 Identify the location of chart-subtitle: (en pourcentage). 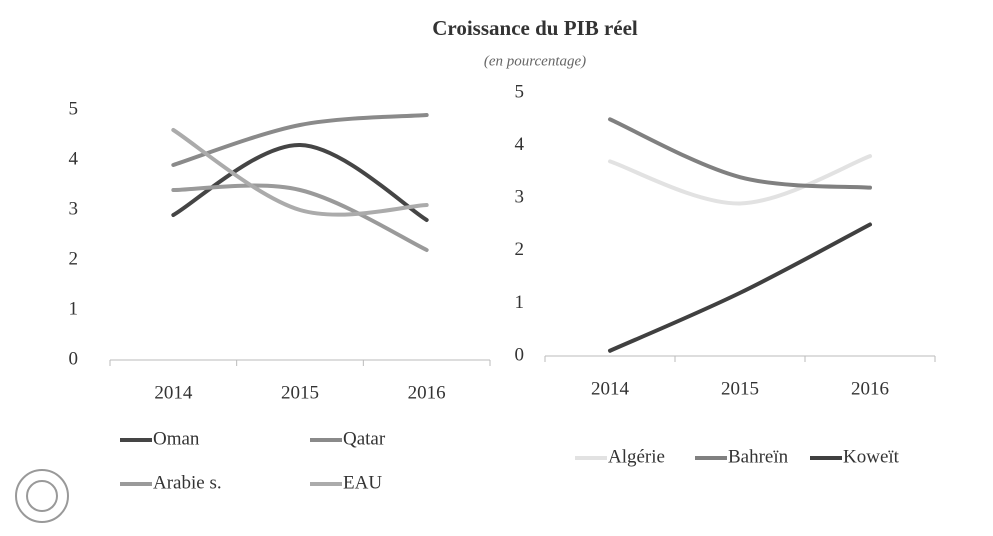
(535, 61).